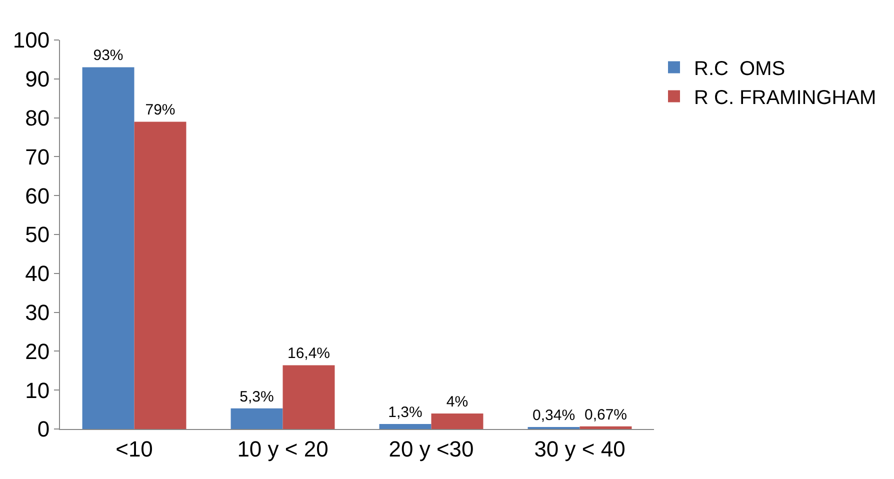  Describe the element at coordinates (37, 273) in the screenshot. I see `y-tick-label: 40` at that location.